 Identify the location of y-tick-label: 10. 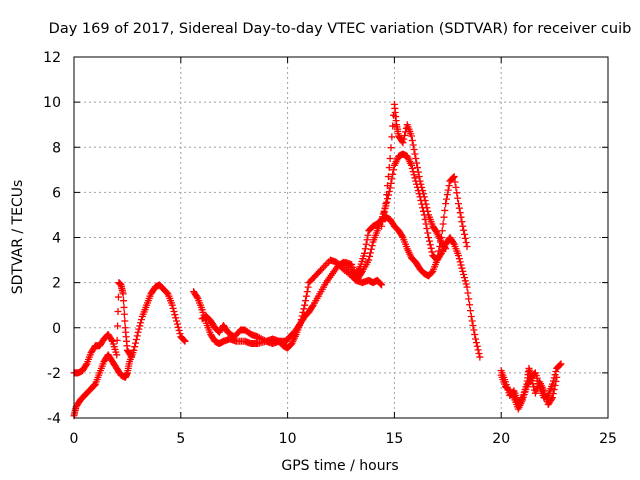
(52, 103).